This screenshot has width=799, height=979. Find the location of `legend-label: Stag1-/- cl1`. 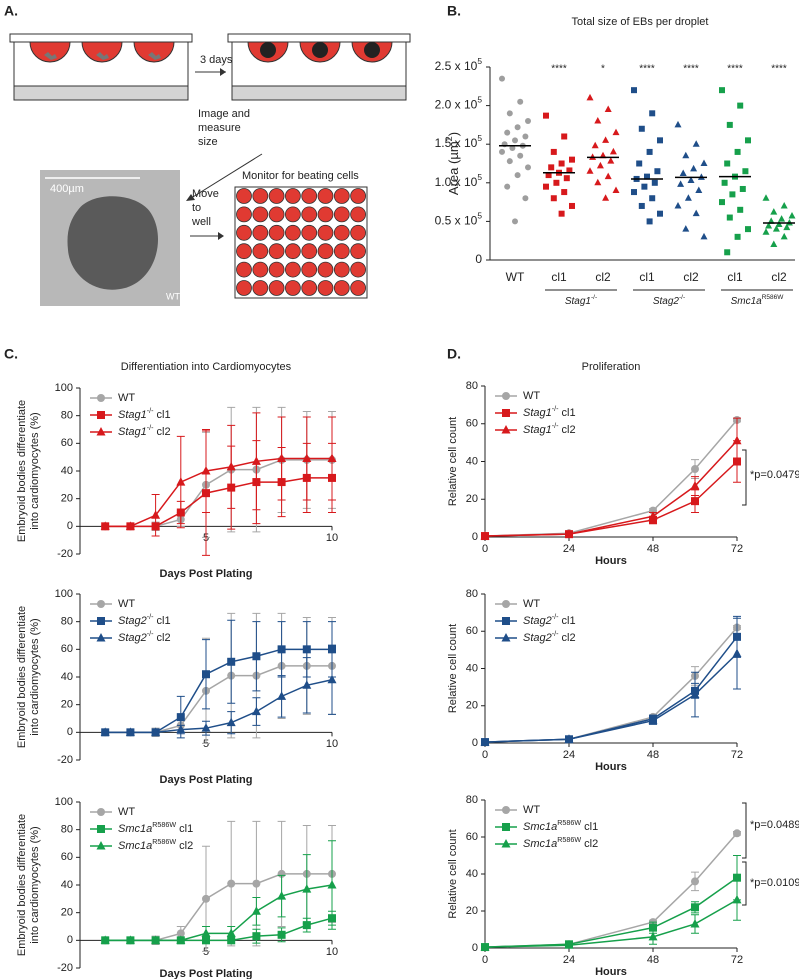

legend-label: Stag1-/- cl1 is located at coordinates (144, 414).